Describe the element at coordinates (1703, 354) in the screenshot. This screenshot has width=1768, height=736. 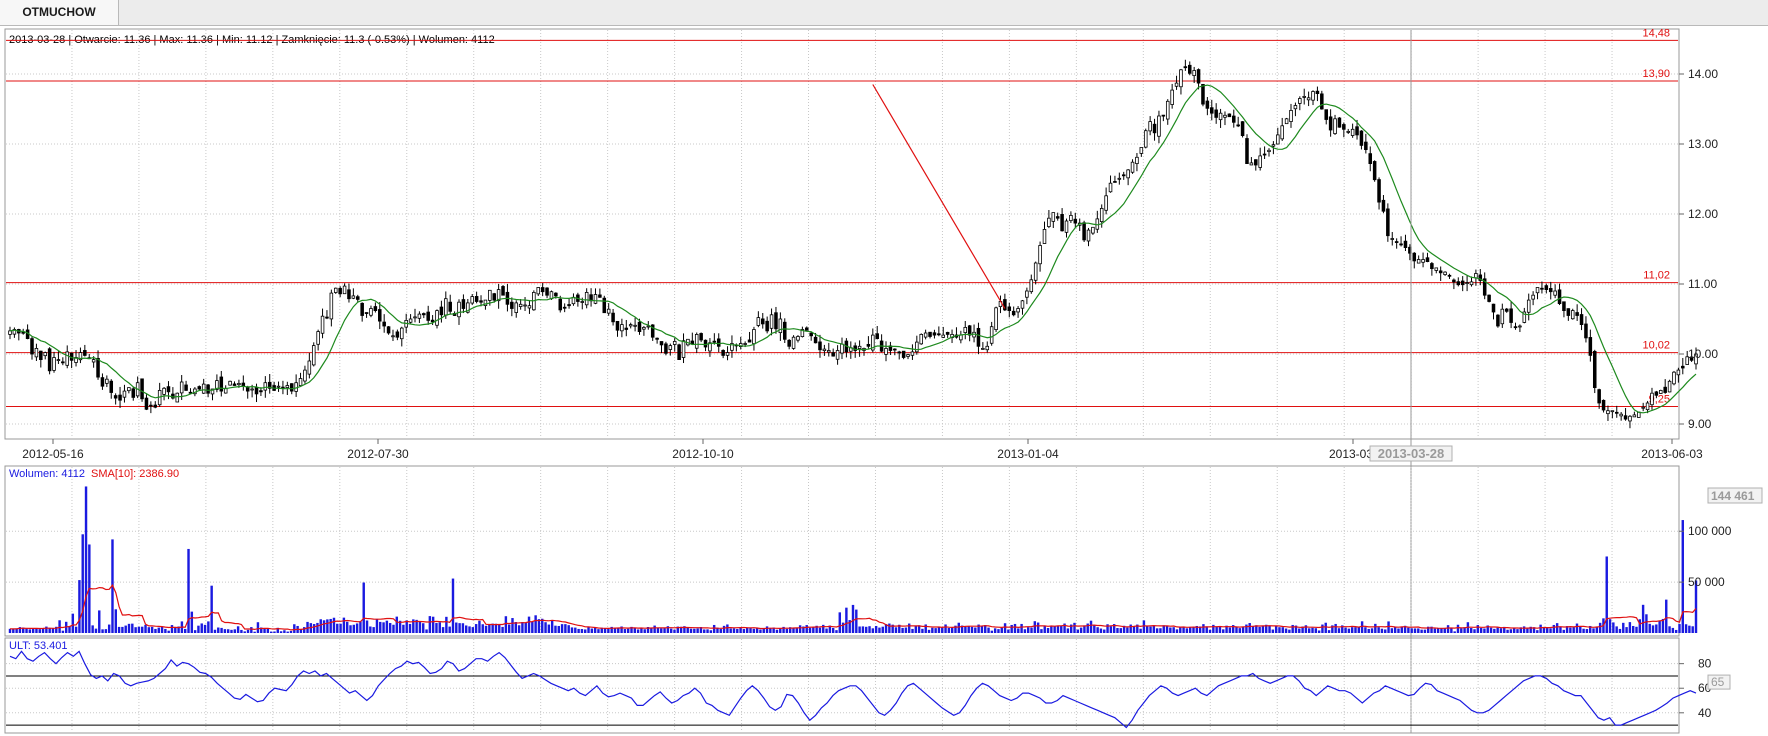
I see `price-y-tick-1: 10.00` at that location.